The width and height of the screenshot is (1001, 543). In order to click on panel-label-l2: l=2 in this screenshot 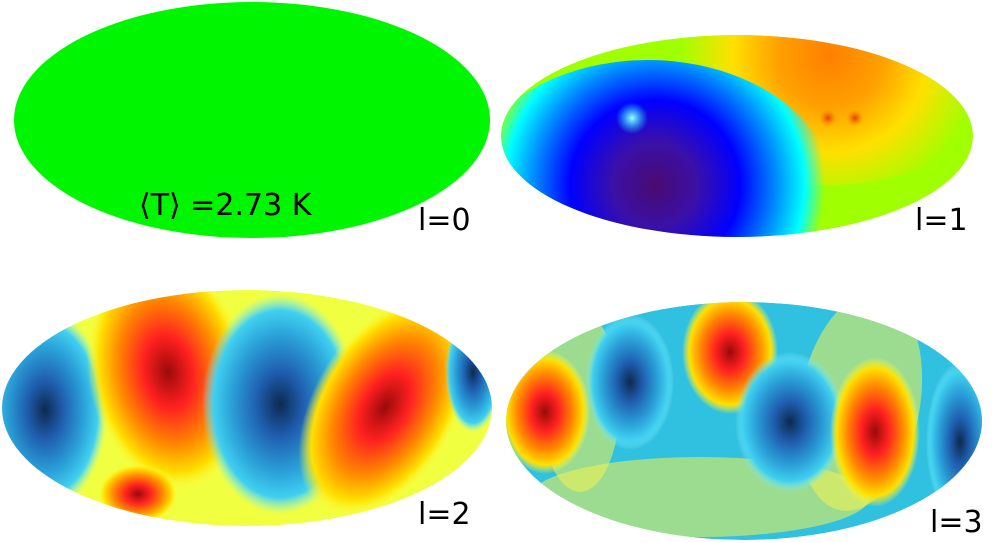, I will do `click(444, 514)`.